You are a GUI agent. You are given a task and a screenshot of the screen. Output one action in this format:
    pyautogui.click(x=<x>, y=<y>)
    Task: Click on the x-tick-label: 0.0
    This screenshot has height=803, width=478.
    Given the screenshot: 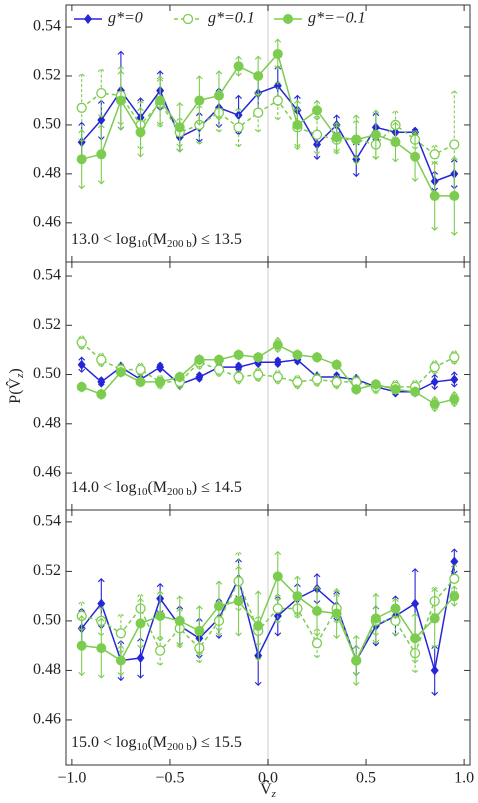 What is the action you would take?
    pyautogui.click(x=268, y=778)
    